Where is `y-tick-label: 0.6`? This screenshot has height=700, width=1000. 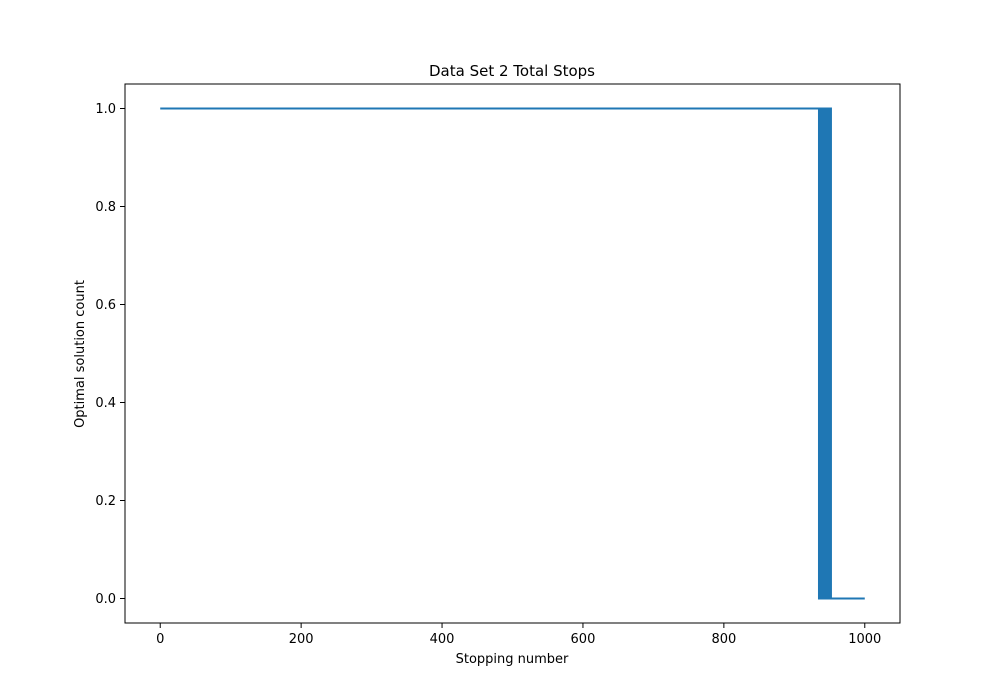
y-tick-label: 0.6 is located at coordinates (105, 305).